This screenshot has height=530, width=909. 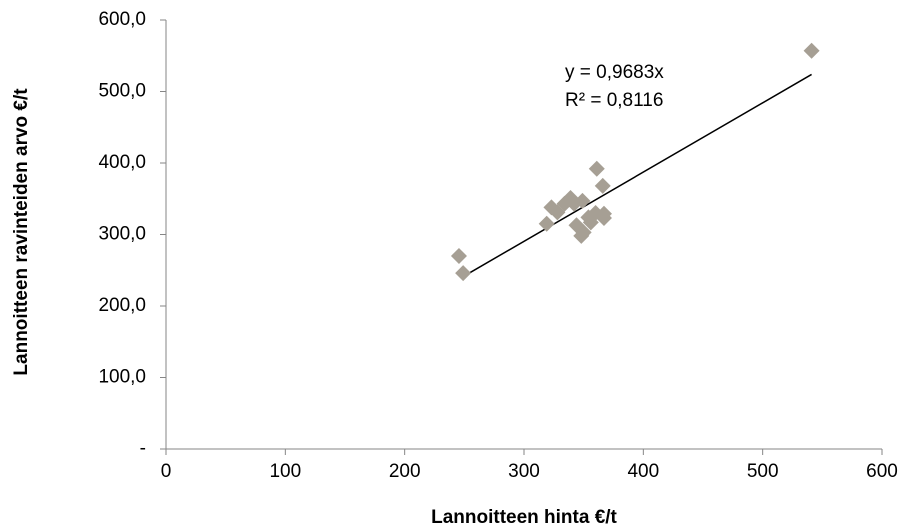 I want to click on x-tick-label: 100, so click(x=285, y=471).